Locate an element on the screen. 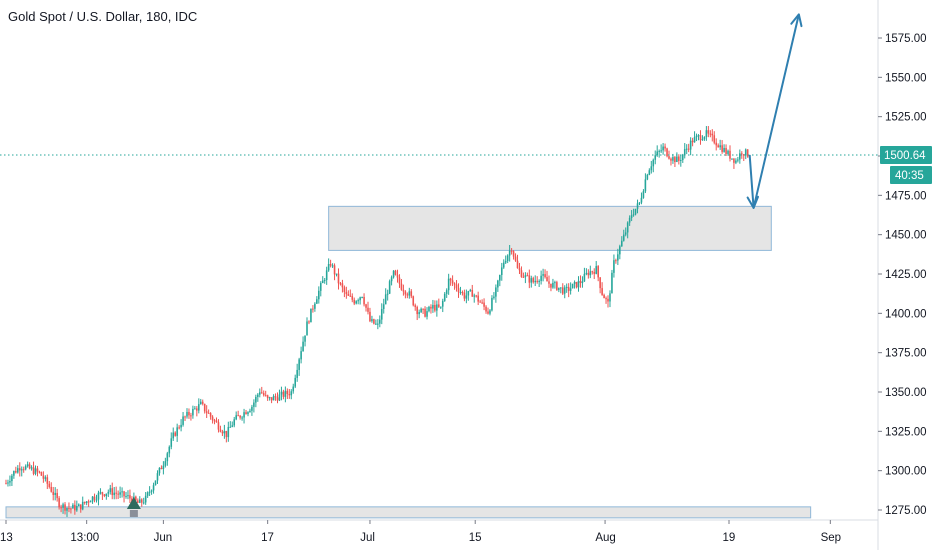 The width and height of the screenshot is (932, 550). y-tick-label: 1450.00 is located at coordinates (906, 236).